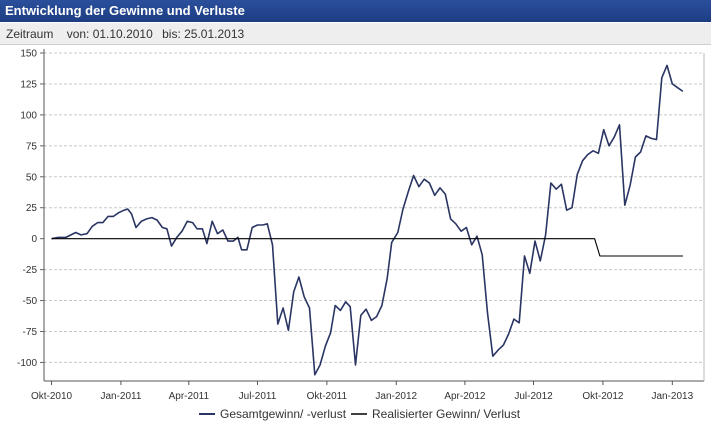  I want to click on y-tick-label: -75, so click(30, 332).